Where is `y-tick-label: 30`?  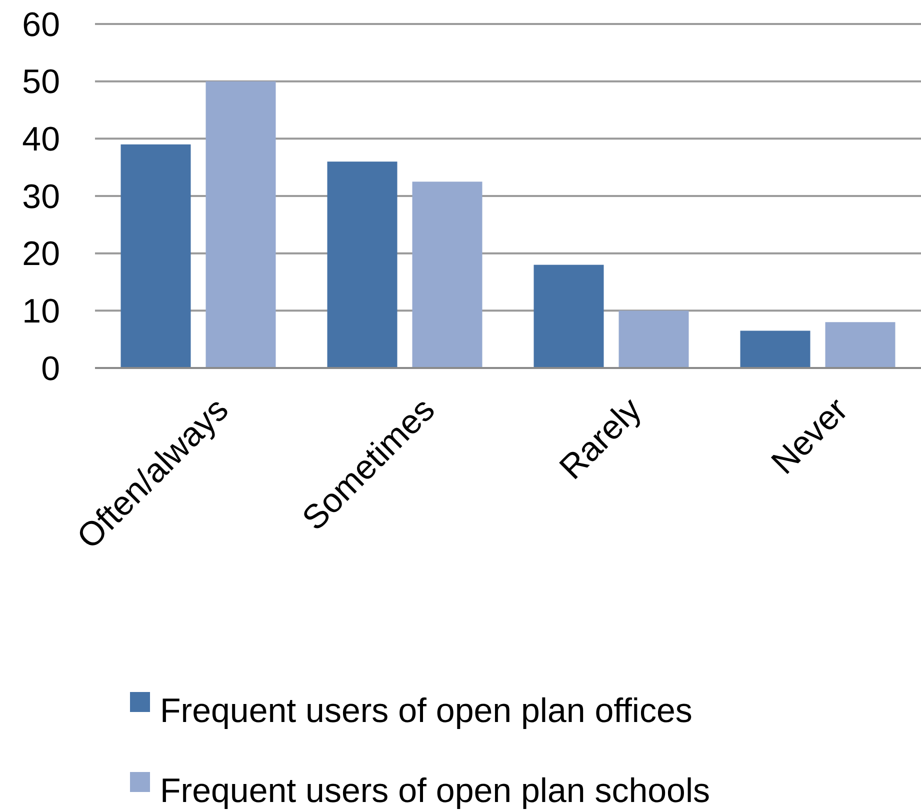 y-tick-label: 30 is located at coordinates (41, 197).